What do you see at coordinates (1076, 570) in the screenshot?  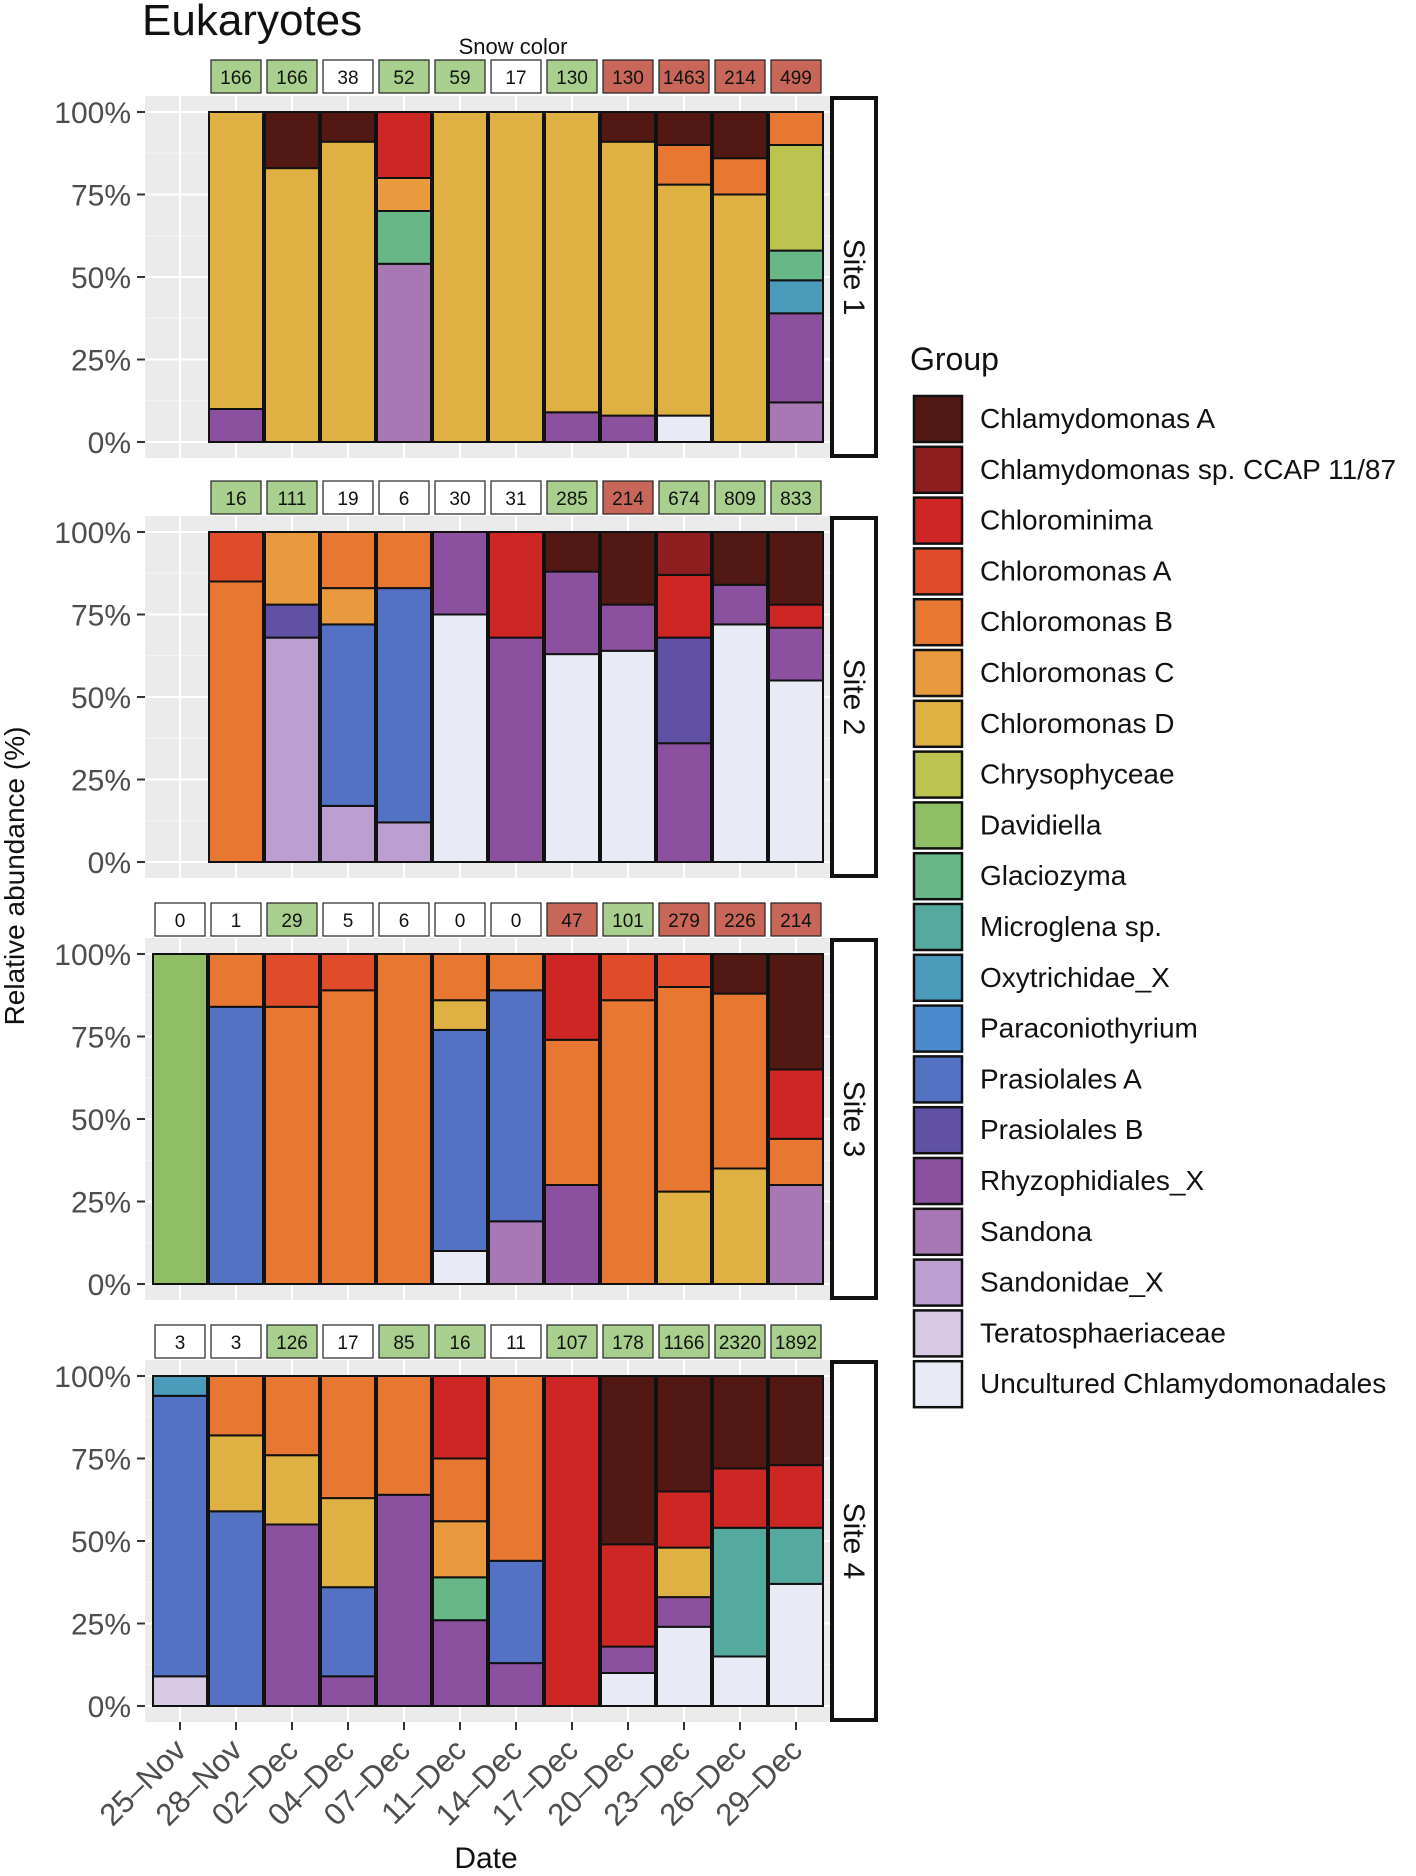 I see `legend-label: Chloromonas A` at bounding box center [1076, 570].